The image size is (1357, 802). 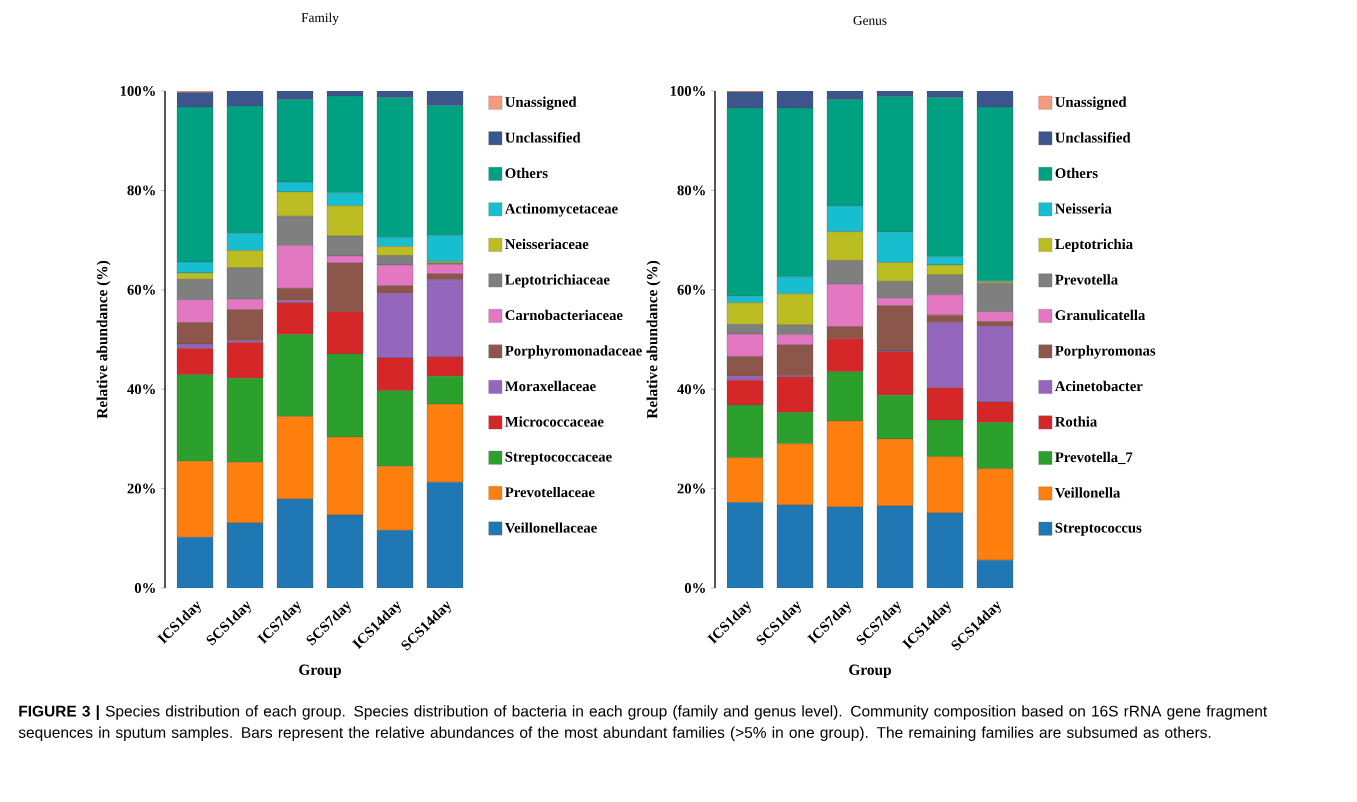 I want to click on legend-label: Actinomycetaceae, so click(x=561, y=210).